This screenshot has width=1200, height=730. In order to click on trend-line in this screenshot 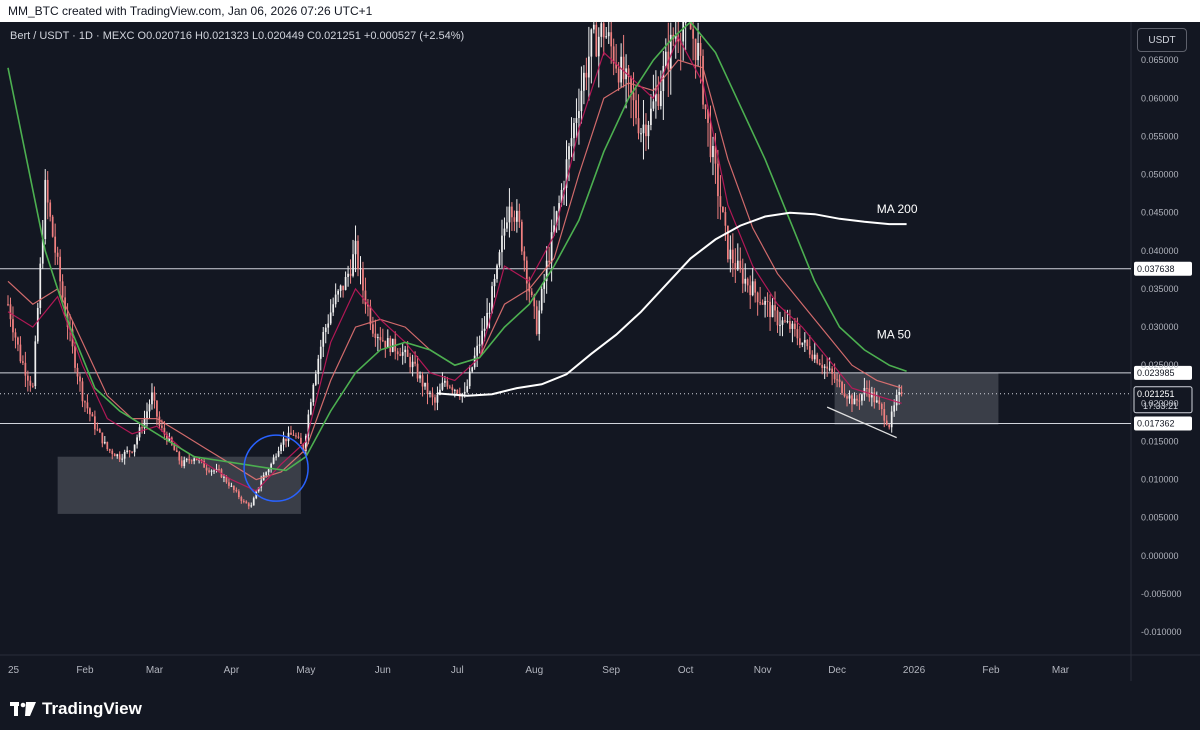, I will do `click(861, 422)`.